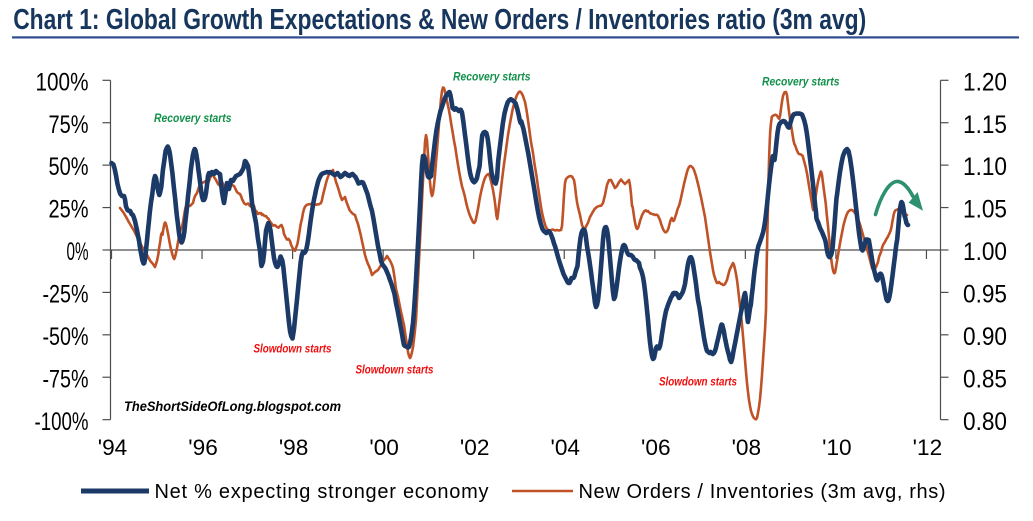 This screenshot has width=1033, height=521. I want to click on svg-text: 0%, so click(78, 252).